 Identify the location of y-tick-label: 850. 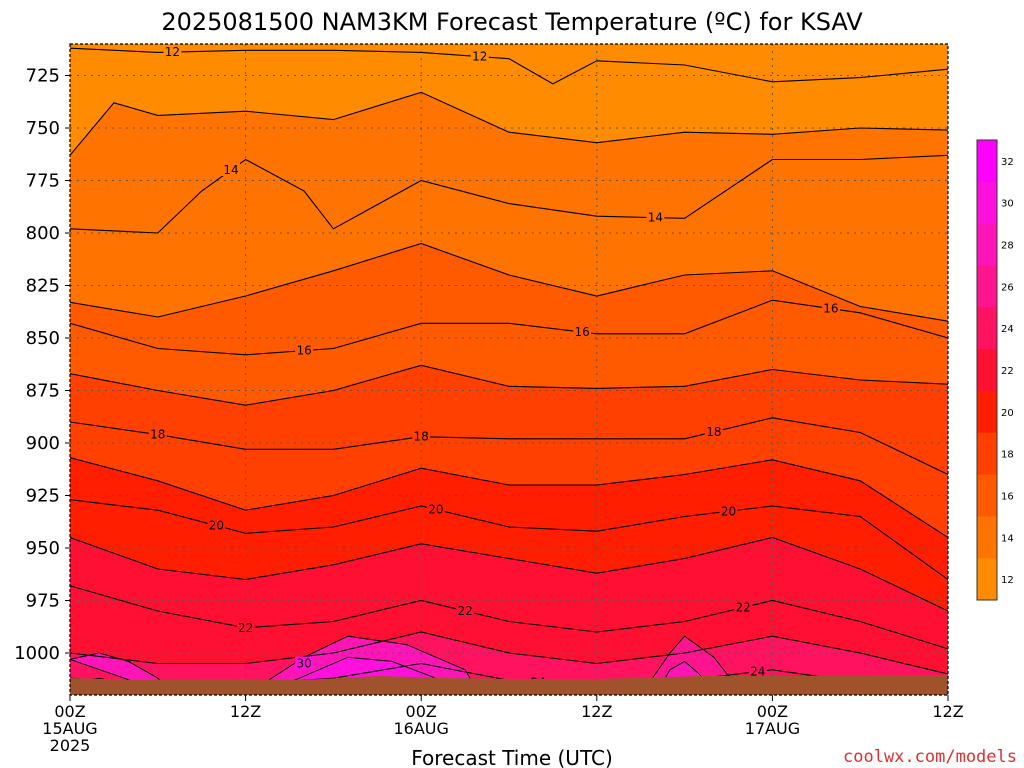
(43, 338).